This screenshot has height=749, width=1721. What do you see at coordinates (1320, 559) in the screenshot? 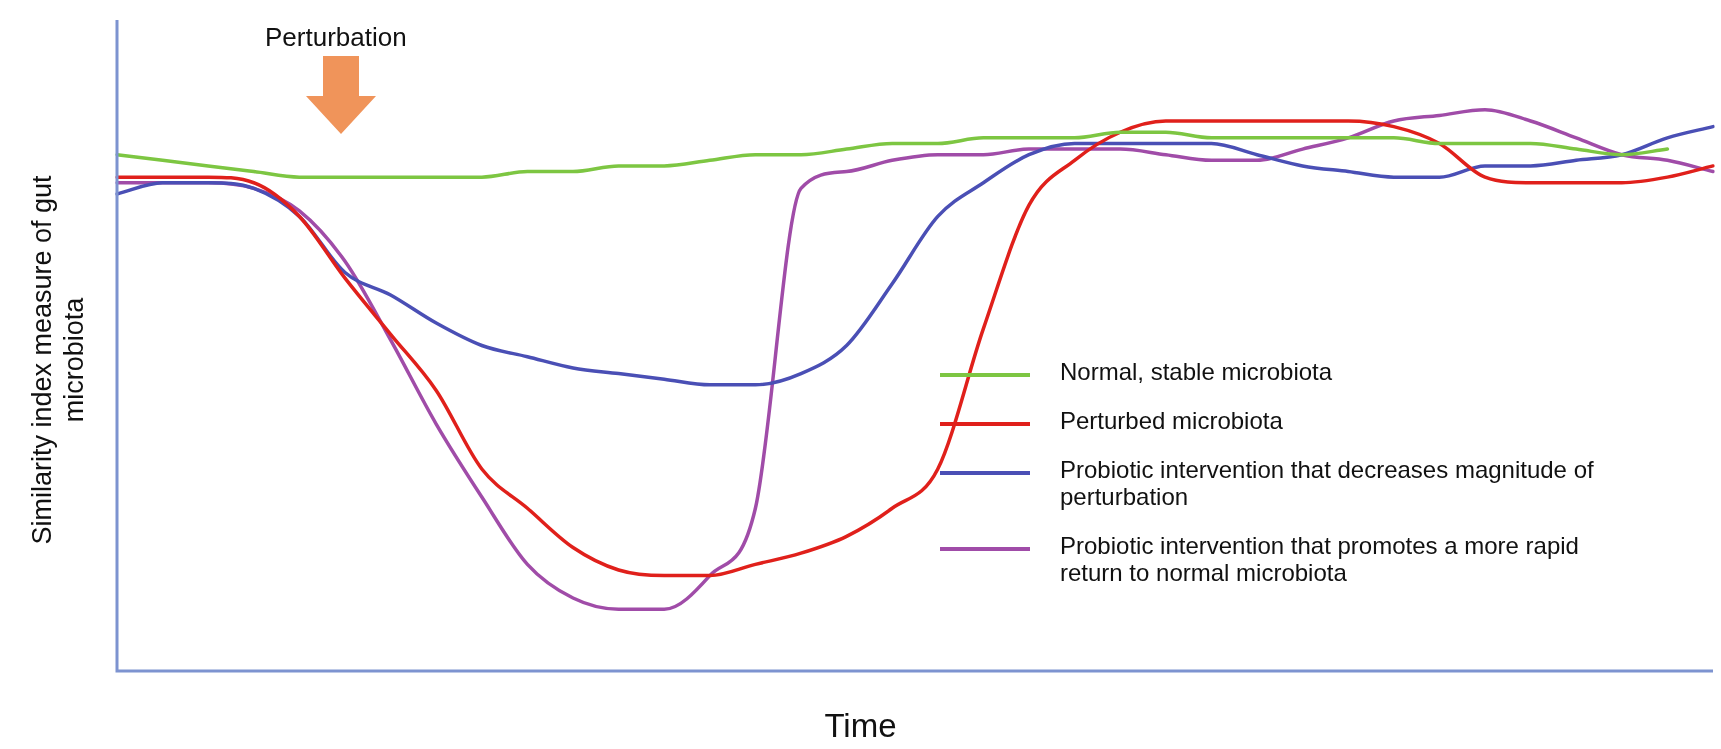
I see `legend-label: Probiotic intervention that promotes a more rapid return to normal microbiota` at bounding box center [1320, 559].